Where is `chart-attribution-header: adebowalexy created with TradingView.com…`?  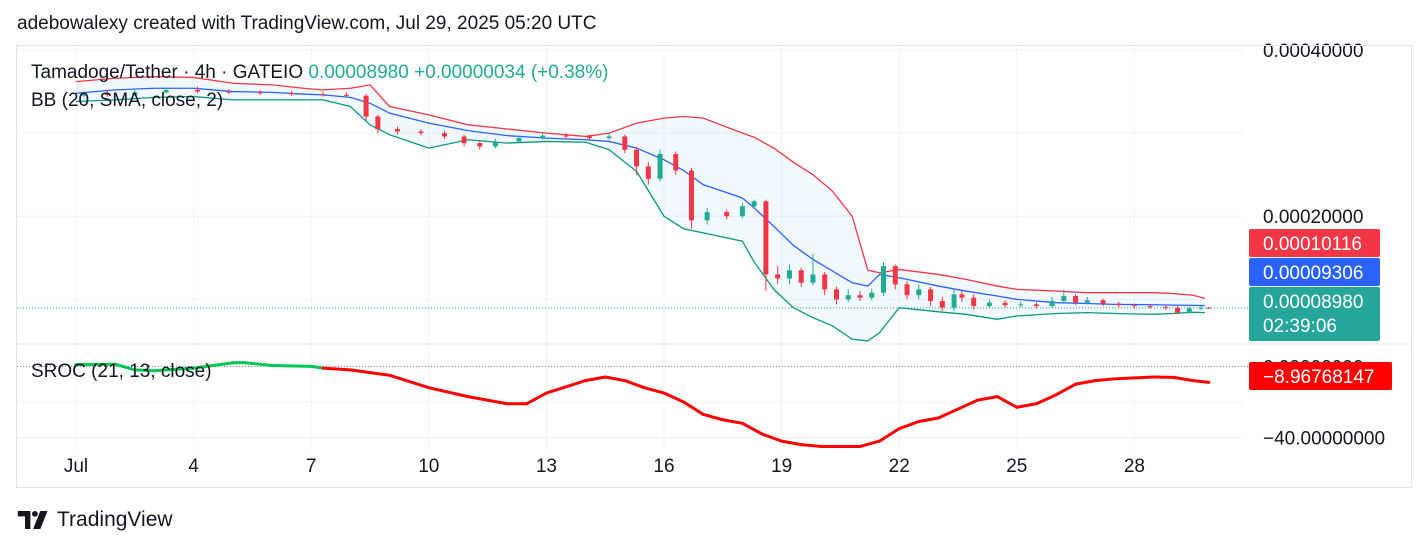
chart-attribution-header: adebowalexy created with TradingView.com… is located at coordinates (307, 23).